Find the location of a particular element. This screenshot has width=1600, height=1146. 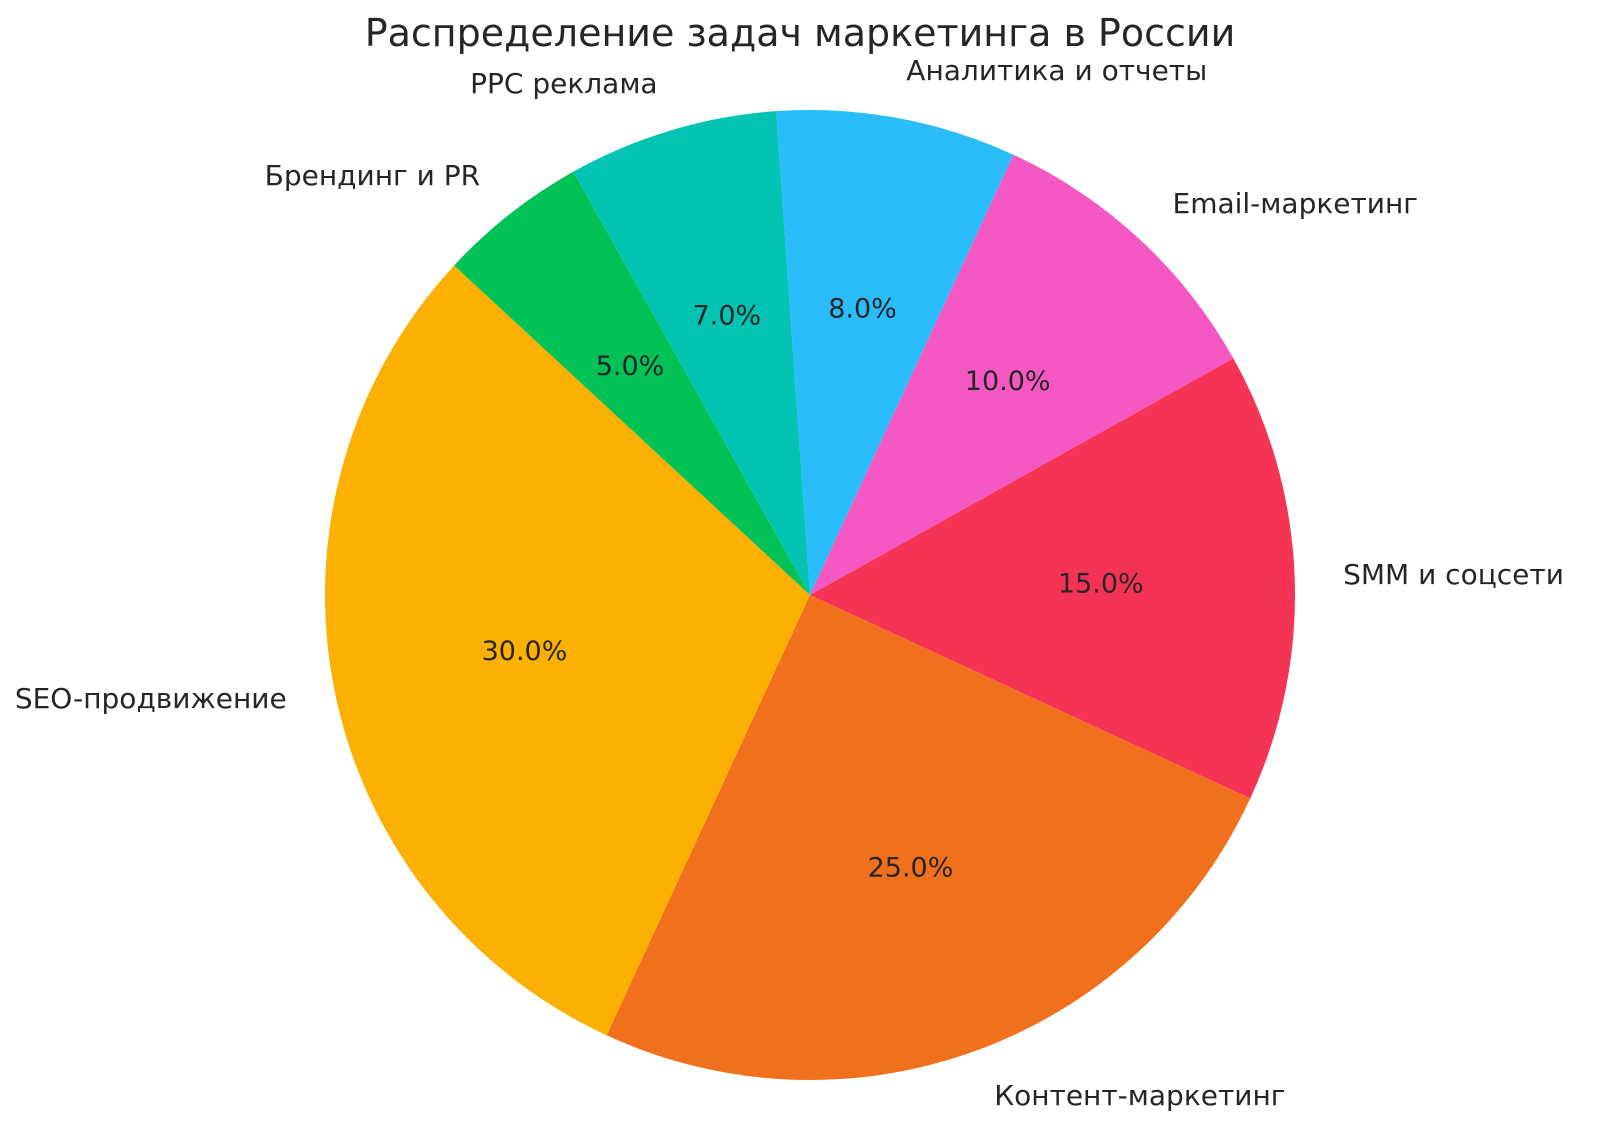

category-label-5: Брендинг и PR is located at coordinates (372, 175).